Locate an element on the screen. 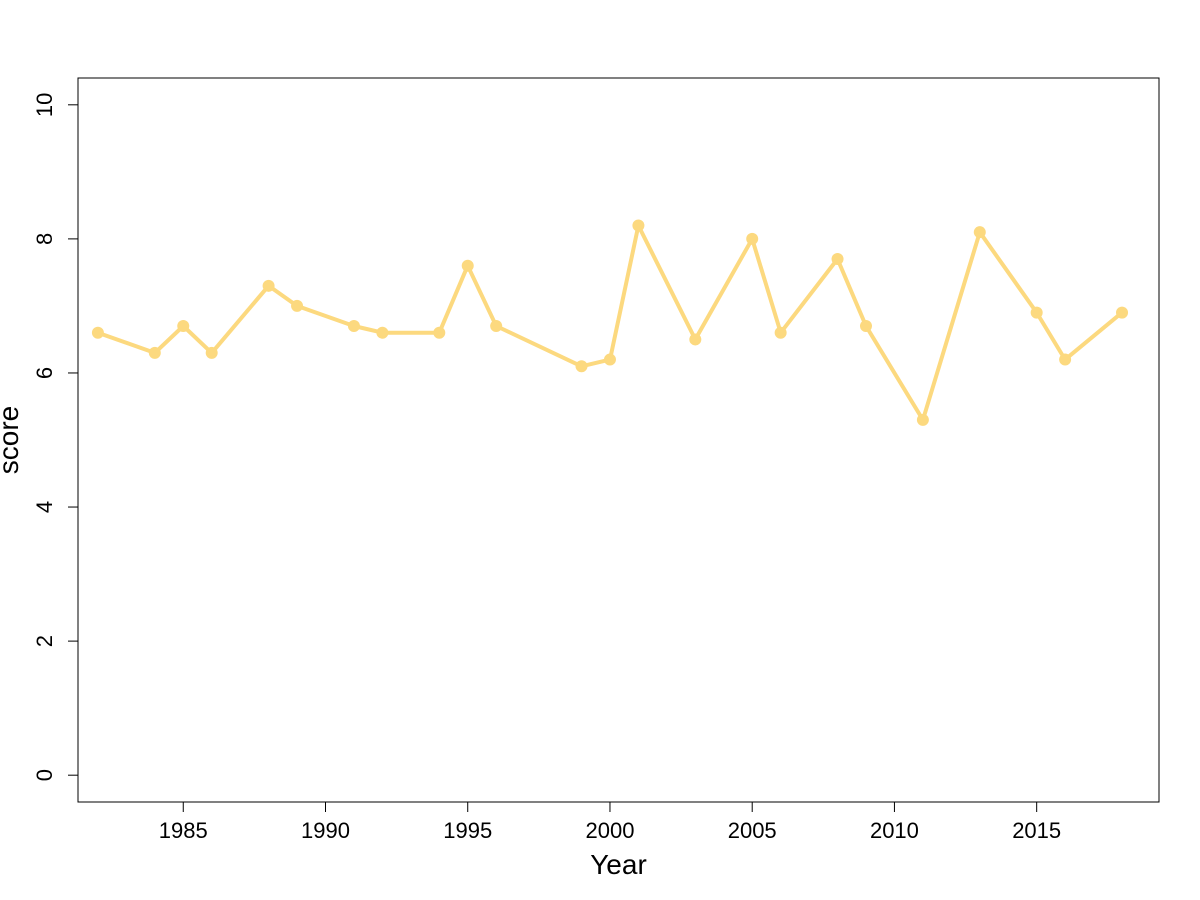  y-tick-label: 4 is located at coordinates (44, 507).